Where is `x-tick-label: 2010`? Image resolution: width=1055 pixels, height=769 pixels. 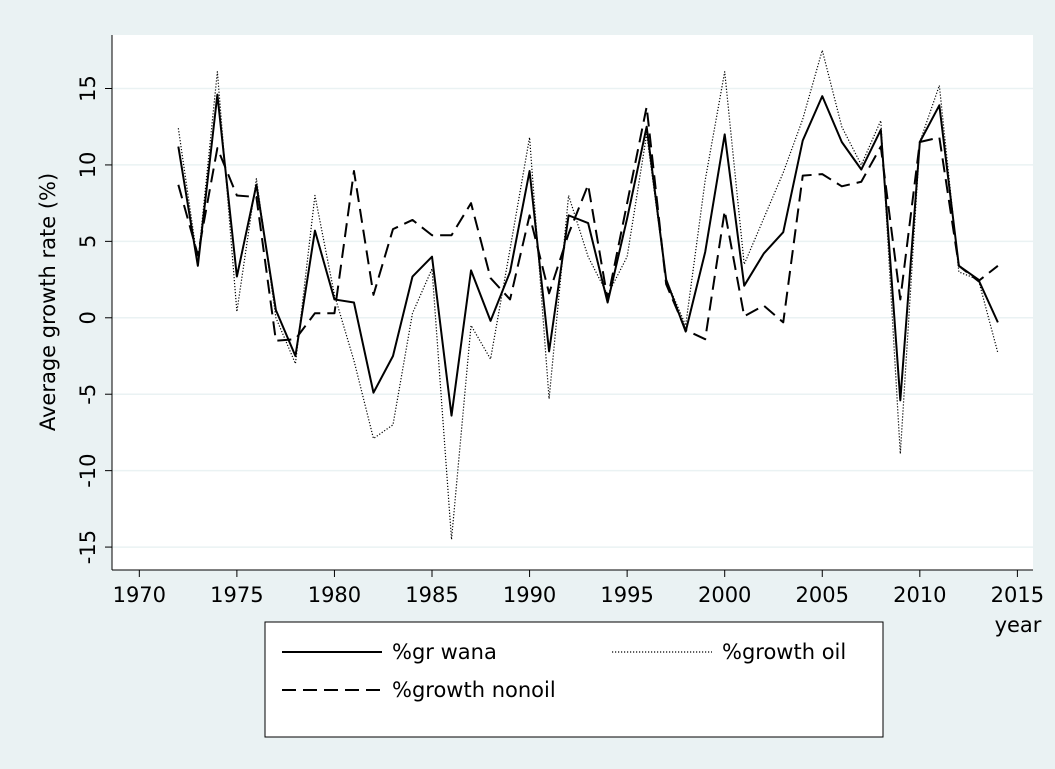
x-tick-label: 2010 is located at coordinates (919, 595).